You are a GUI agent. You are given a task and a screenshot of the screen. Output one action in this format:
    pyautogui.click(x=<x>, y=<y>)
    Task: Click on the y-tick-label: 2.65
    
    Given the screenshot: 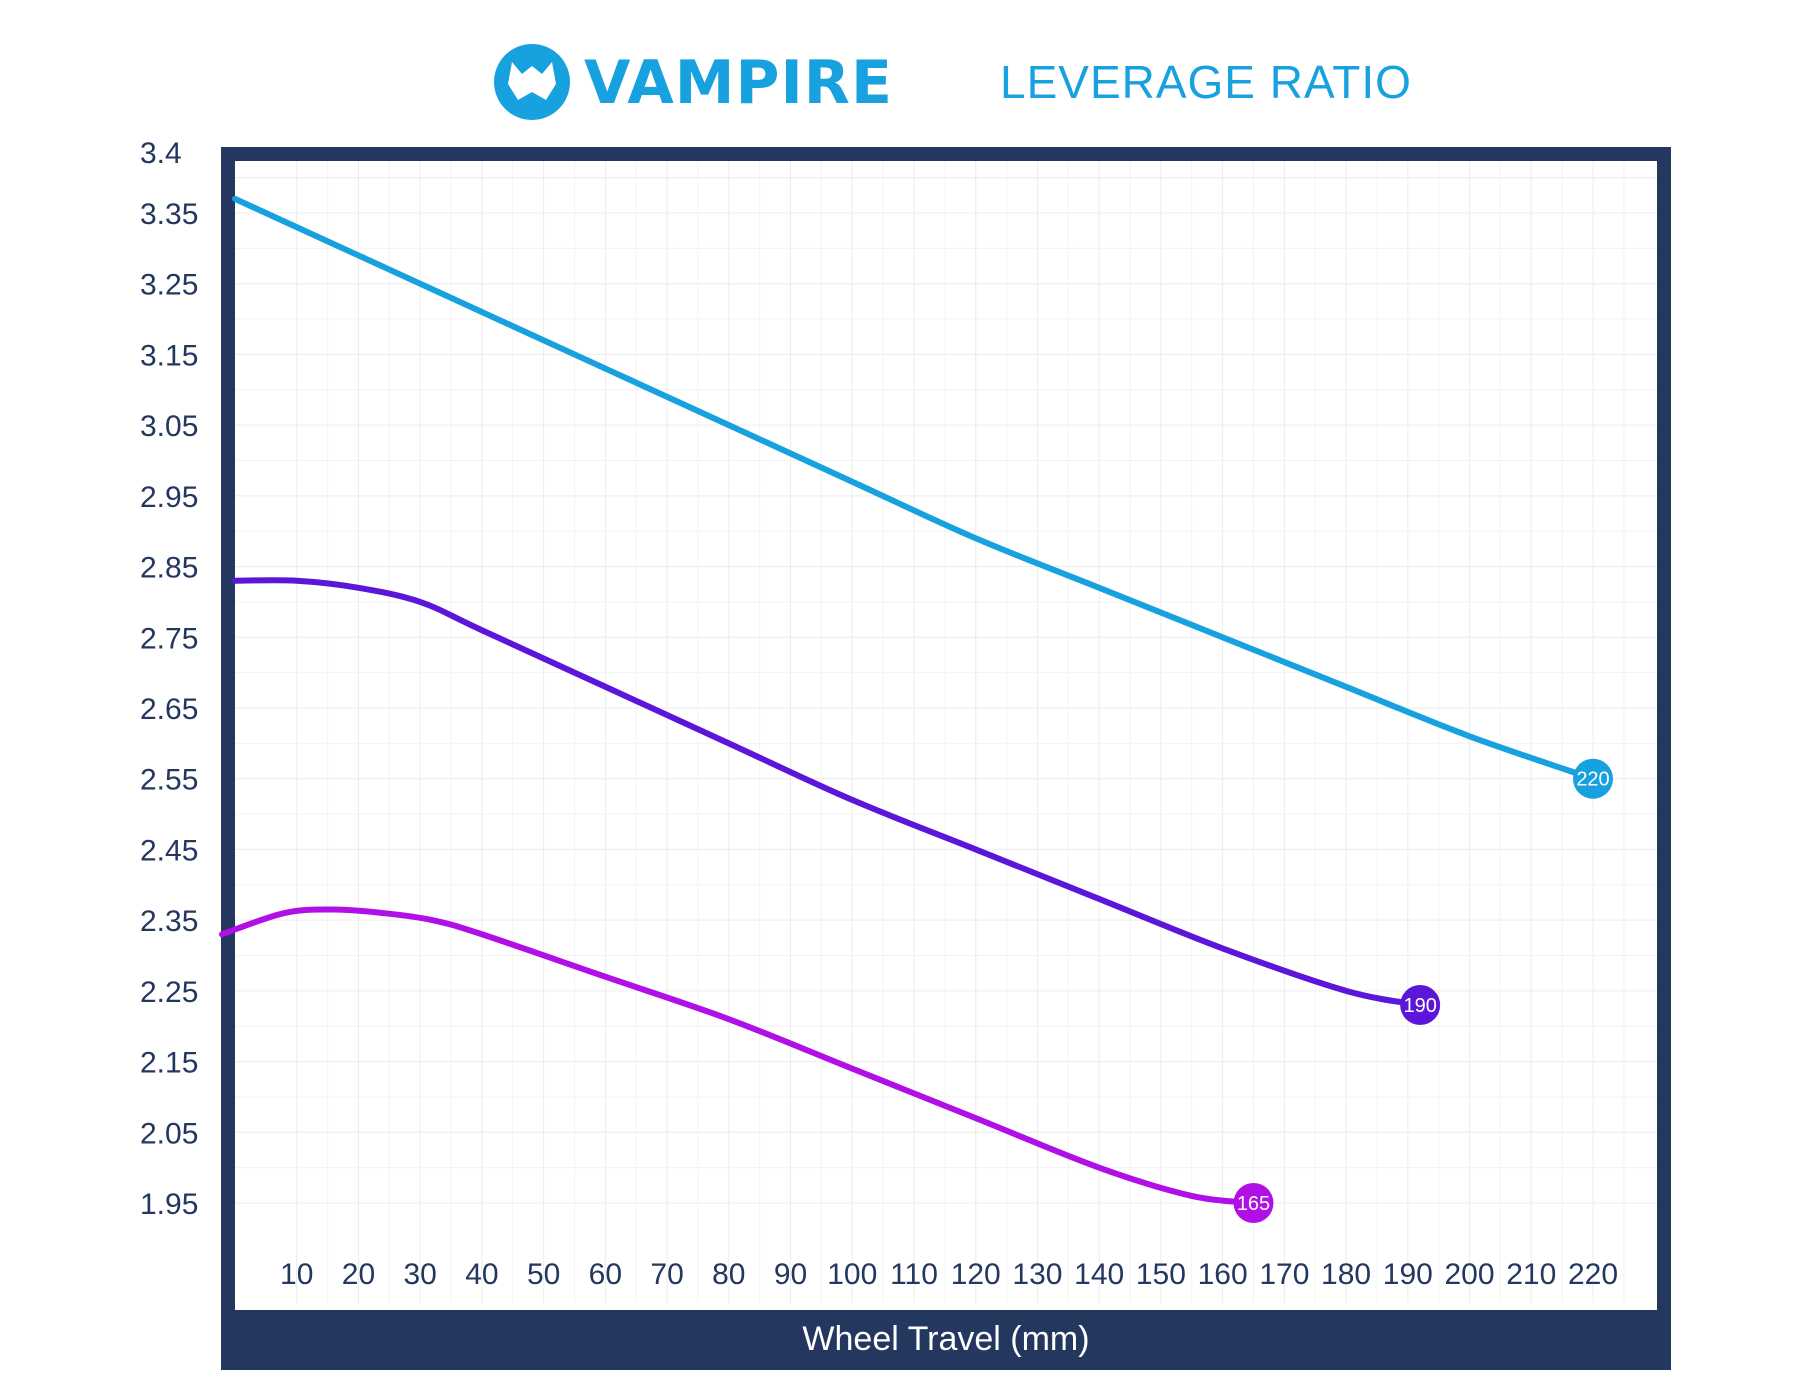 What is the action you would take?
    pyautogui.click(x=169, y=709)
    